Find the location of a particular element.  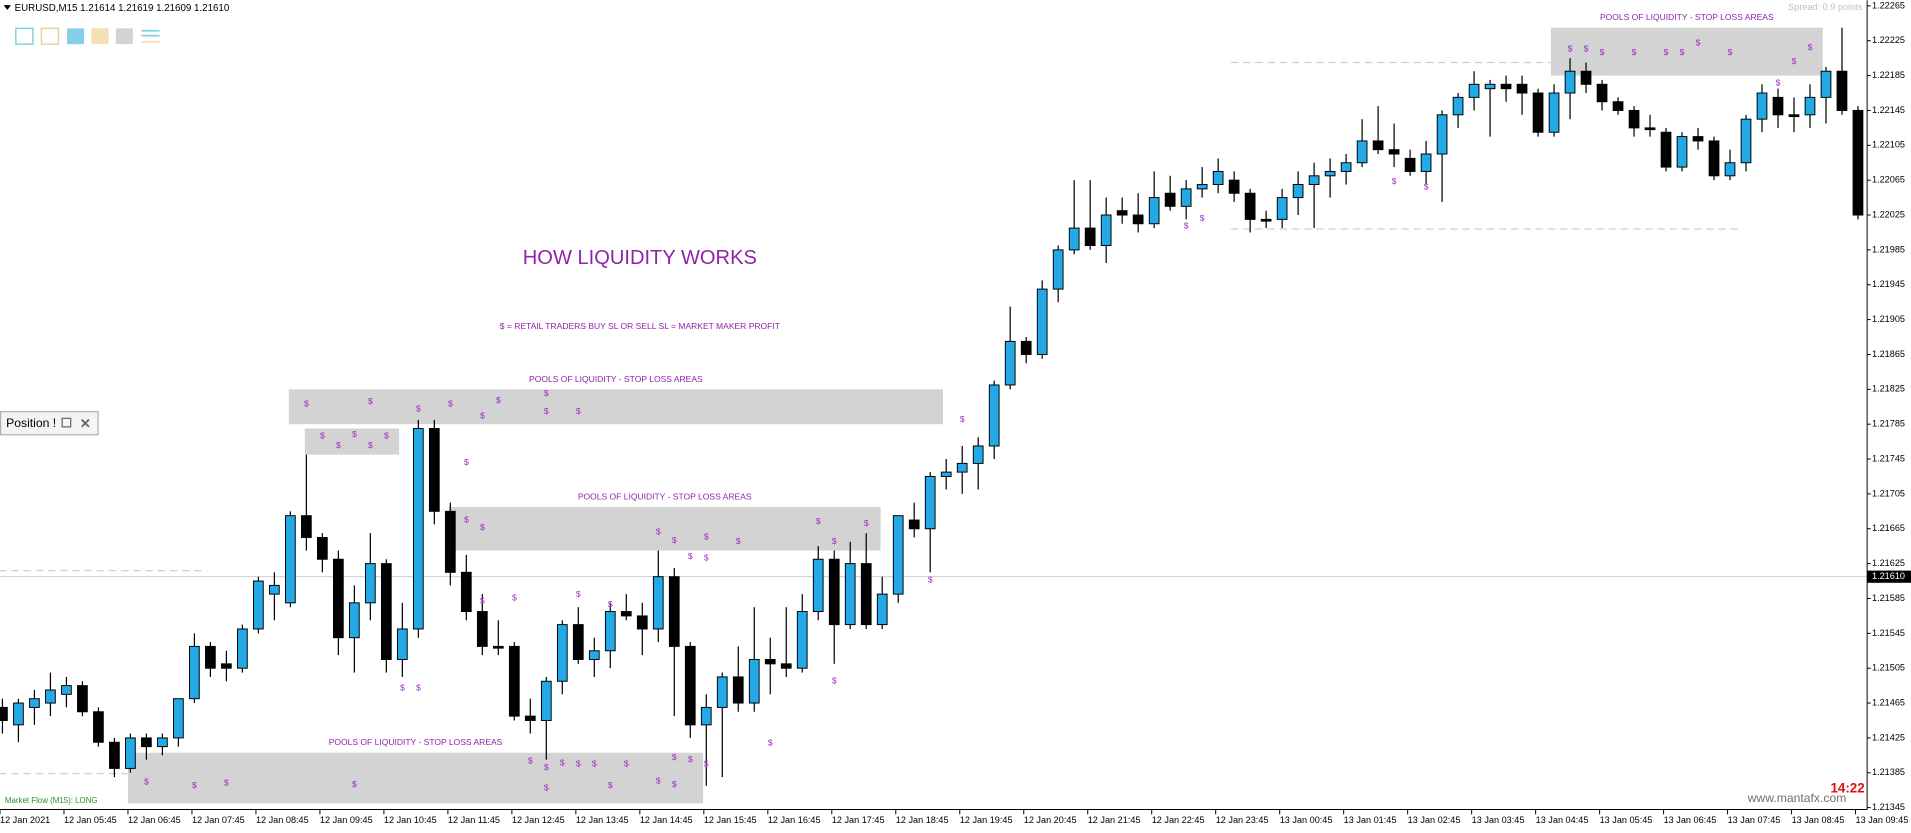

x-tick-label: 13 Jan 06:45 is located at coordinates (1690, 820).